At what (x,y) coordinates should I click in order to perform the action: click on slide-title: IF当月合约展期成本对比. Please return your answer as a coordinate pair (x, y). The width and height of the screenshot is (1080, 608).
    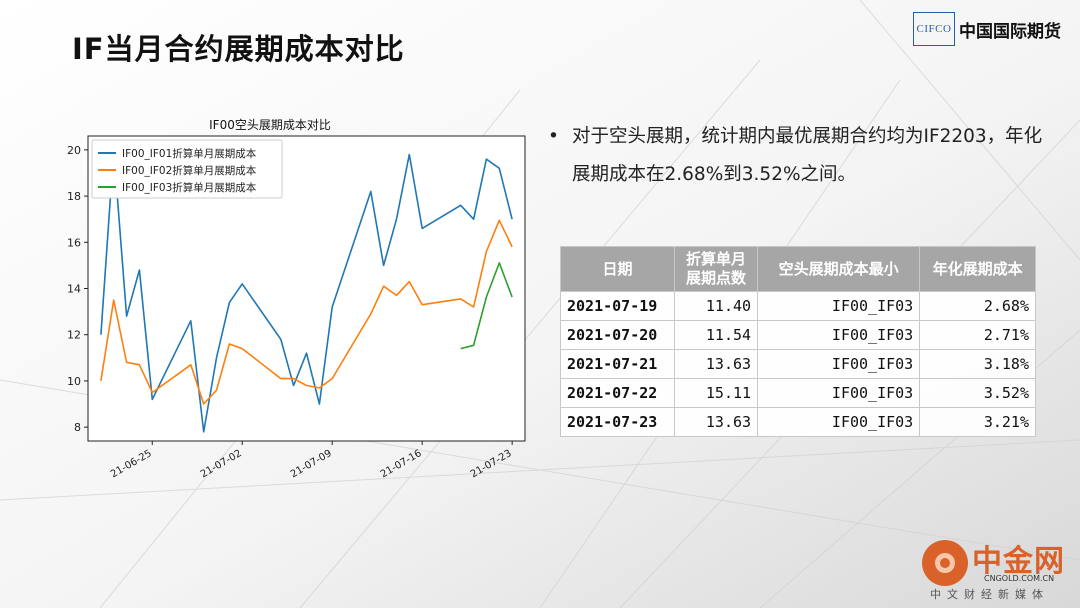
    Looking at the image, I should click on (238, 49).